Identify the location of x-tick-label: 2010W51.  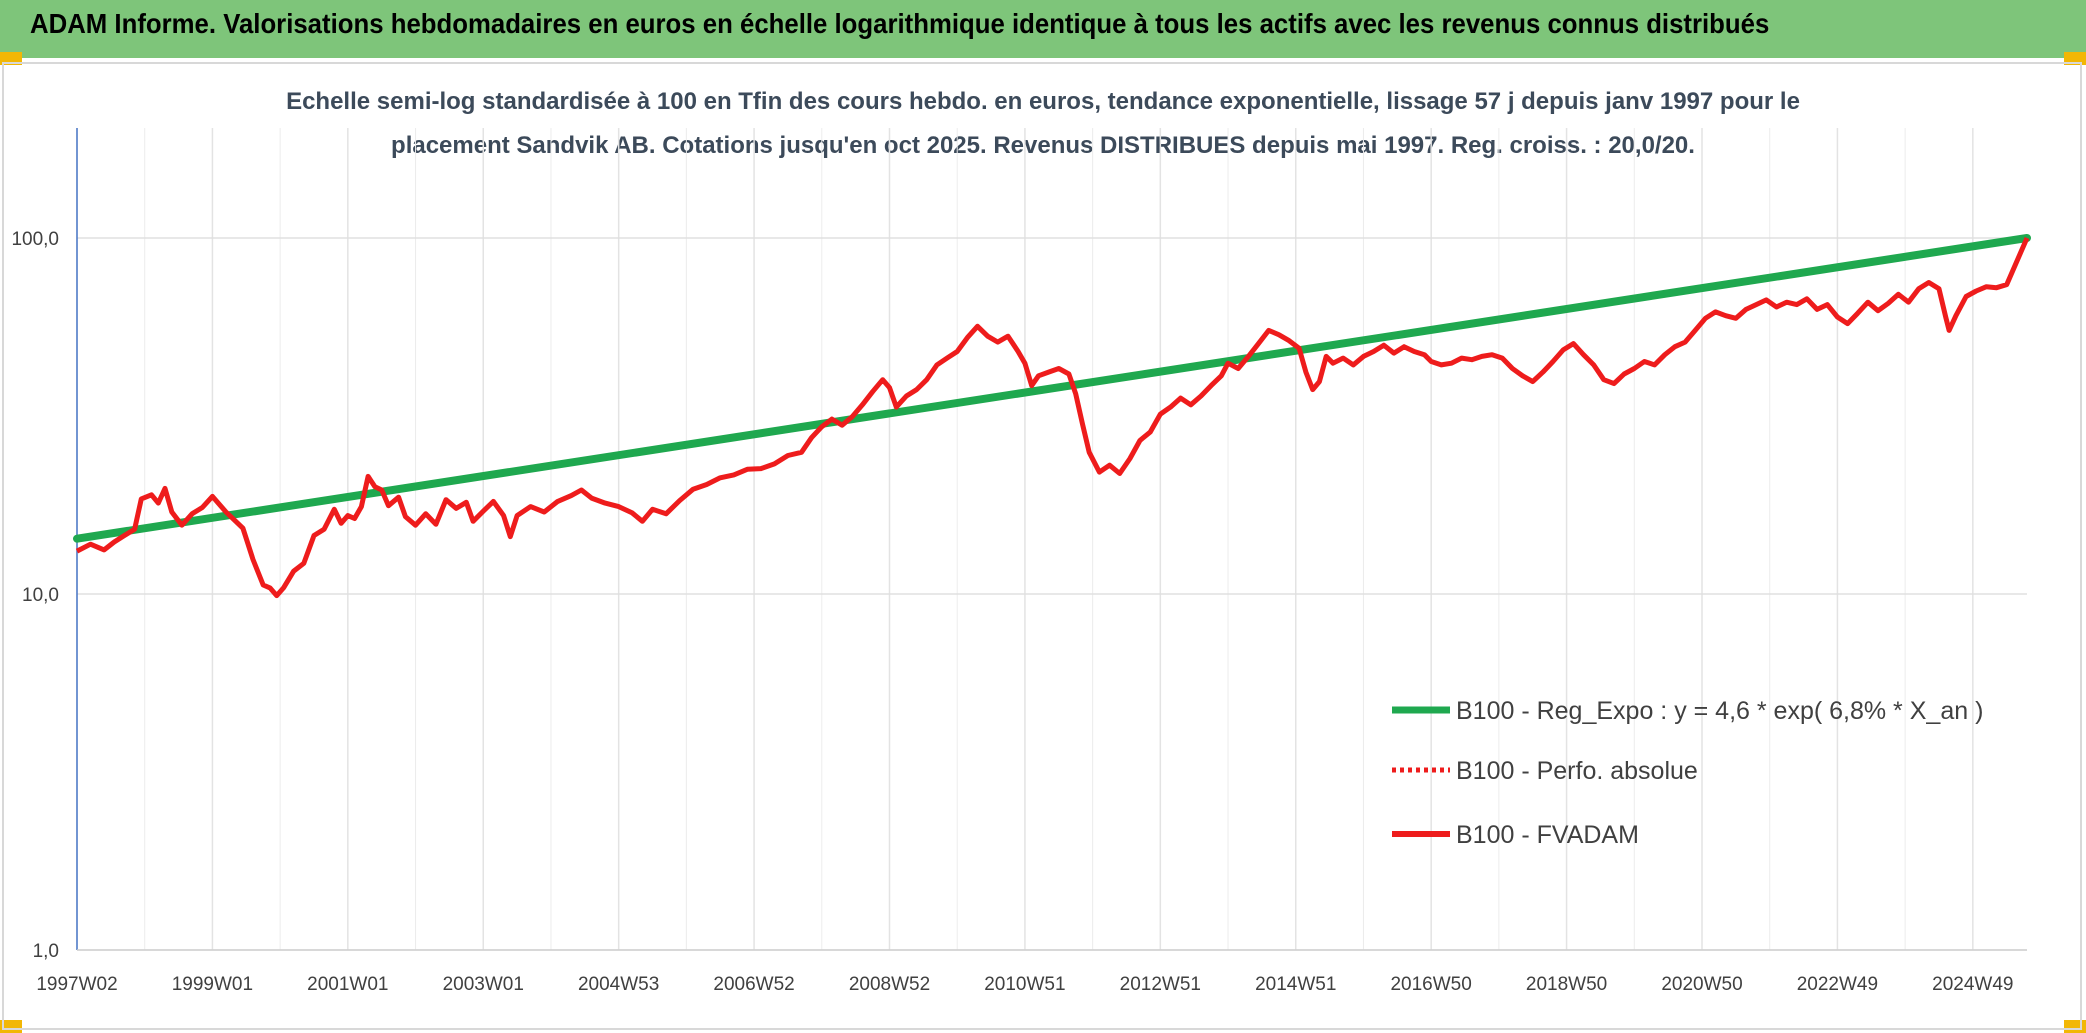
(1024, 984).